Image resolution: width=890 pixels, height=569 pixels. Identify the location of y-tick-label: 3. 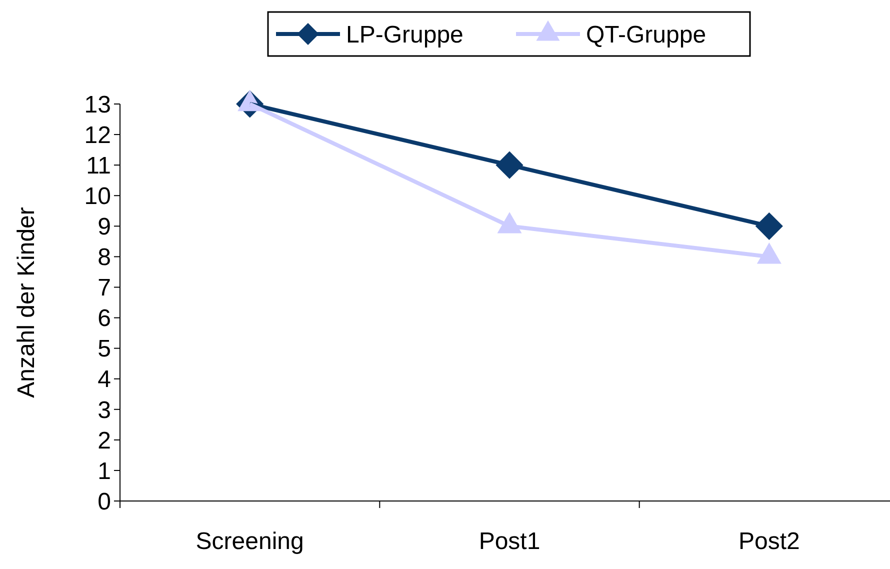
(104, 410).